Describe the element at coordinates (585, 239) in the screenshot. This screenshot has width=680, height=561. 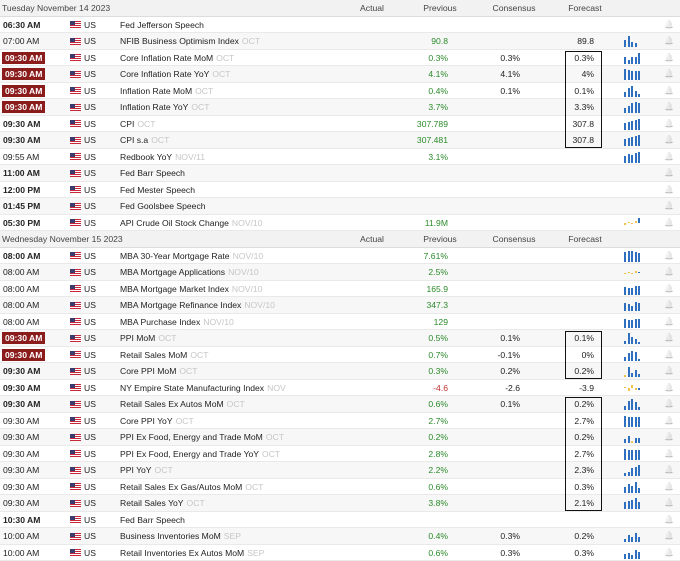
I see `forecast-column-header: Forecast` at that location.